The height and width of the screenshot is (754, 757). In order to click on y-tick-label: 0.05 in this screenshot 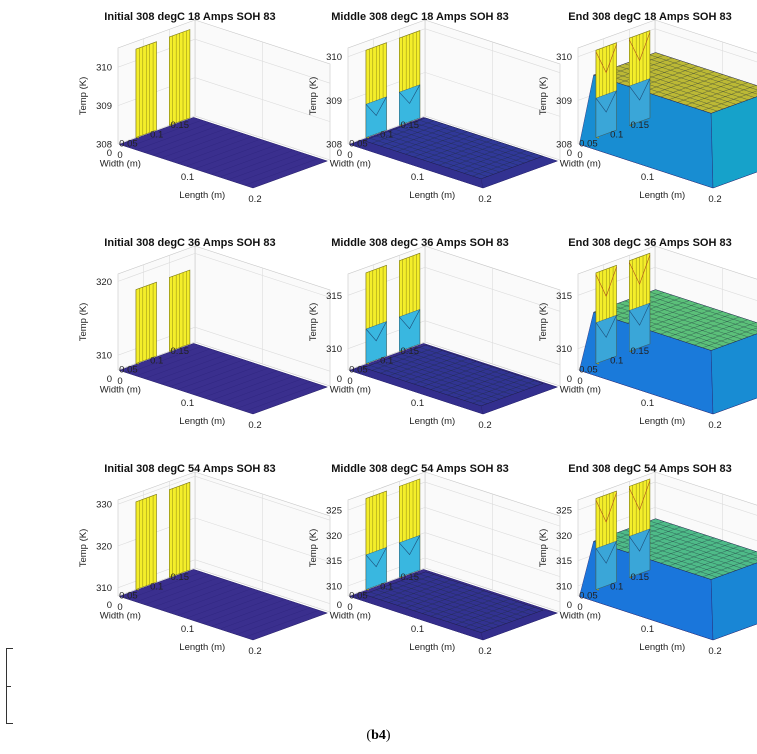, I will do `click(128, 596)`.